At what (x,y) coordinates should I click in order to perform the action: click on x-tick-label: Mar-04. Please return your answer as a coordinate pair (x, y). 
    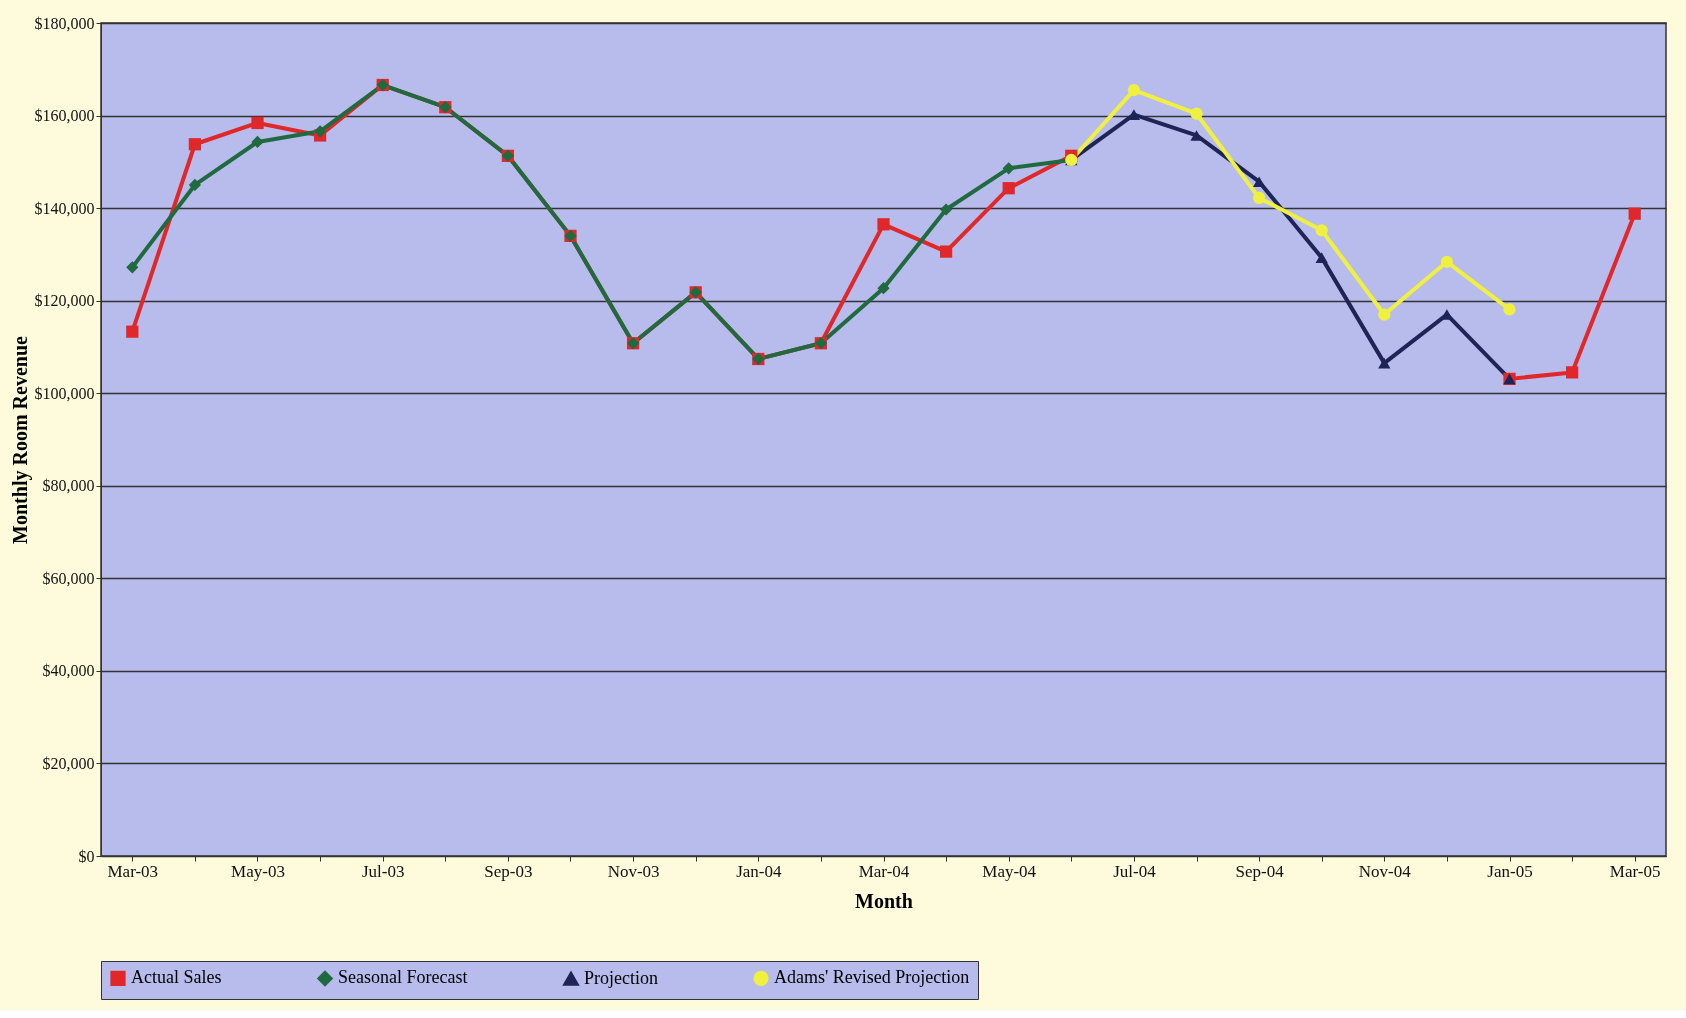
    Looking at the image, I should click on (884, 871).